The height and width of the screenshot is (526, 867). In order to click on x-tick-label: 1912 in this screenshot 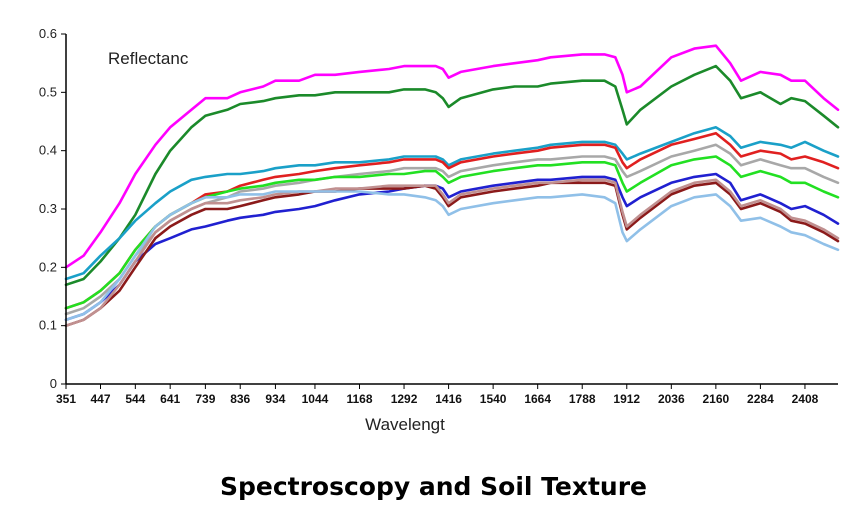, I will do `click(626, 399)`.